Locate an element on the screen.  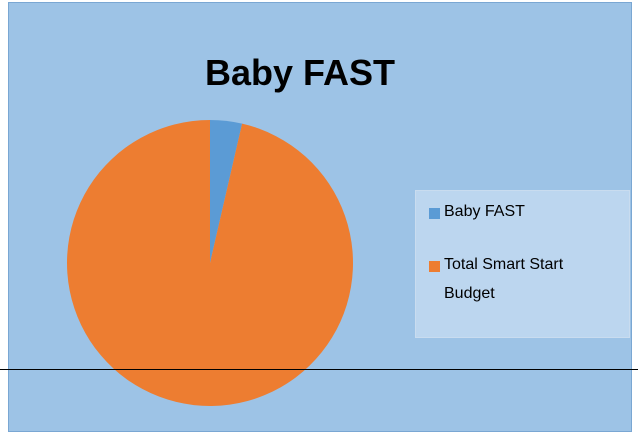
legend-label: Total Smart Start Budget is located at coordinates (504, 279).